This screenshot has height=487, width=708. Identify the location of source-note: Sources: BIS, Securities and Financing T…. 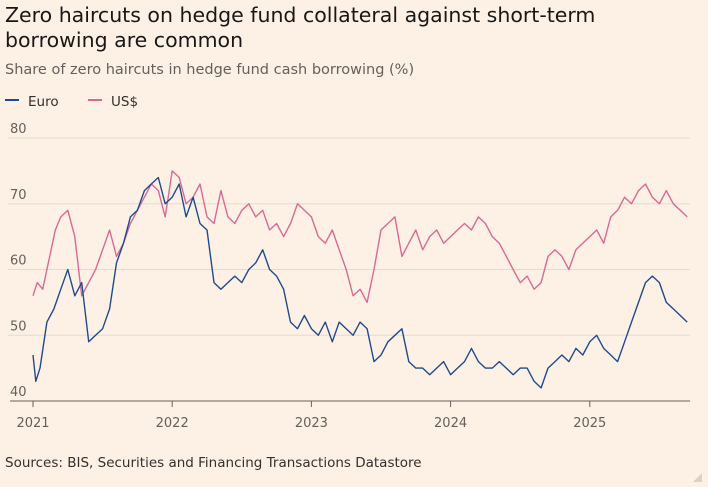
(213, 463).